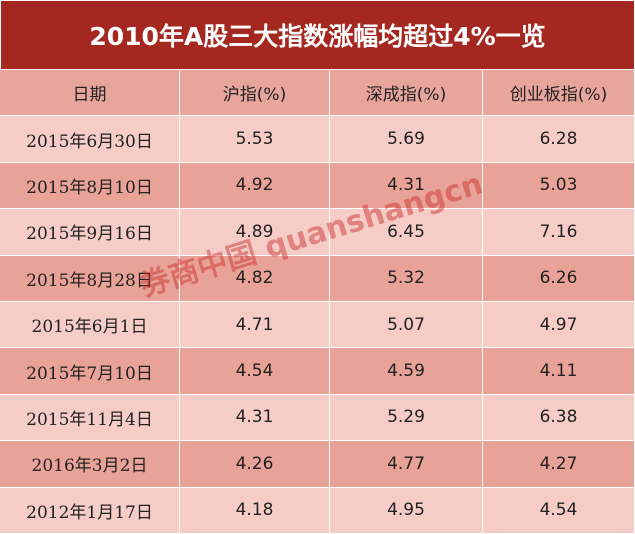 The height and width of the screenshot is (534, 635). What do you see at coordinates (559, 139) in the screenshot?
I see `table-cell: 6.28` at bounding box center [559, 139].